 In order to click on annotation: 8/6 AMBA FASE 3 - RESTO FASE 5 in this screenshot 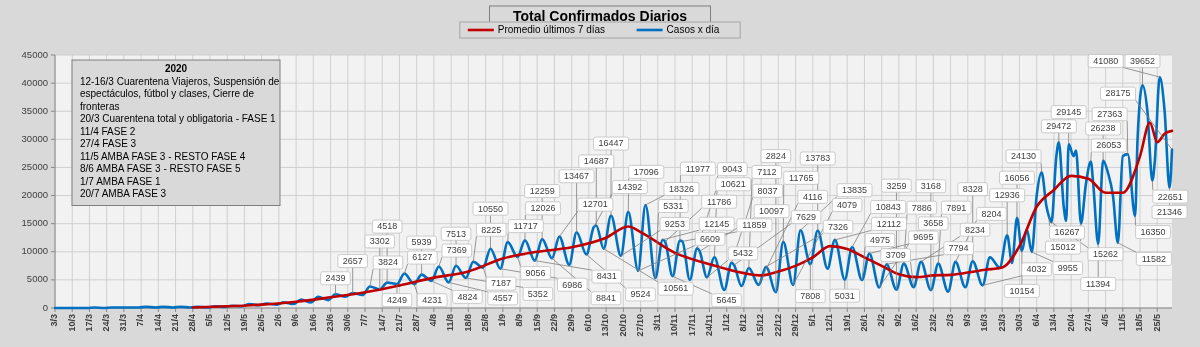, I will do `click(160, 168)`.